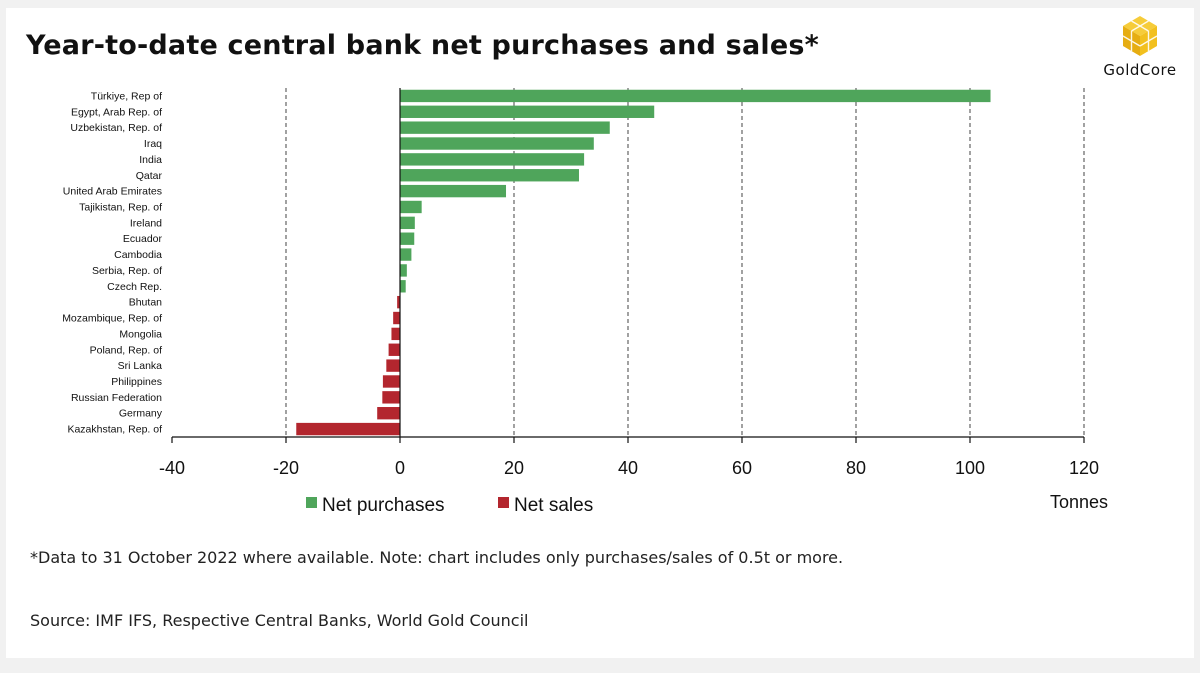  I want to click on x-tick-label: 40, so click(628, 468).